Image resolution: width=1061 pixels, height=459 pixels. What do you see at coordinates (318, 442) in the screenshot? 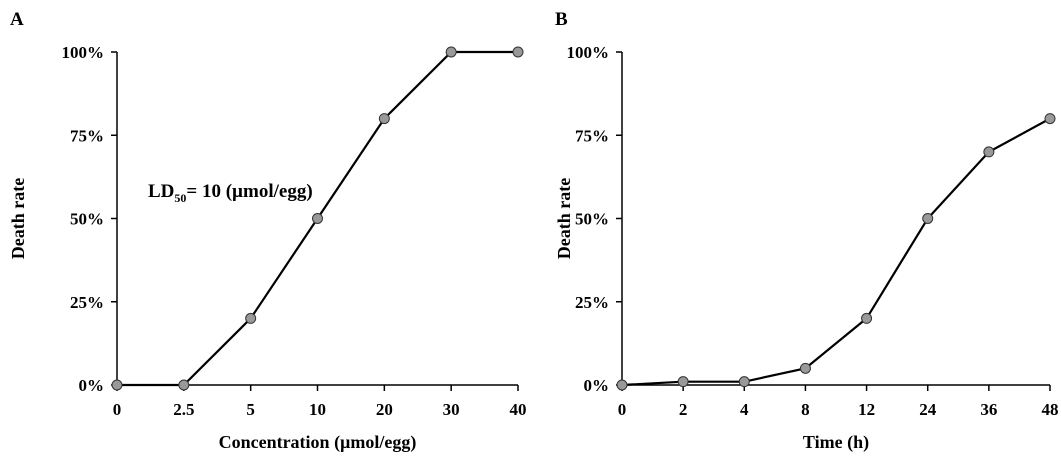
I see `x-axis-title: Concentration (µmol/egg)` at bounding box center [318, 442].